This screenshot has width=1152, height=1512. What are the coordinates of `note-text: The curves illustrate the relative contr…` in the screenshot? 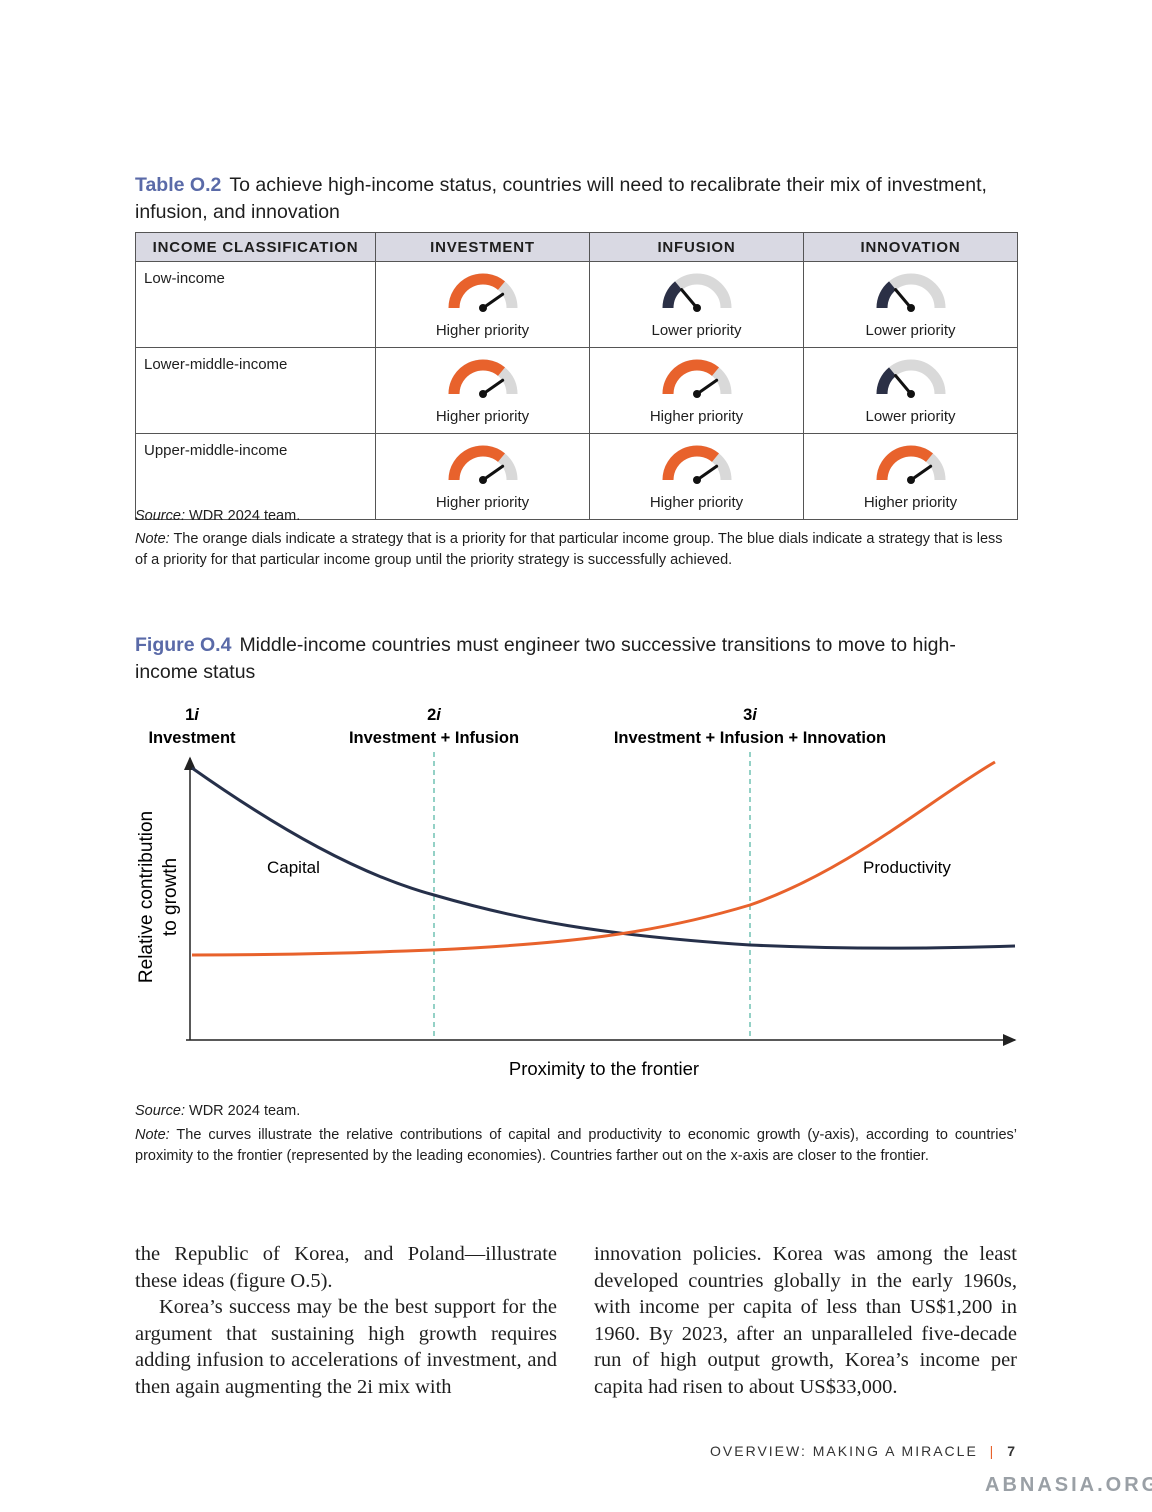 It's located at (576, 1145).